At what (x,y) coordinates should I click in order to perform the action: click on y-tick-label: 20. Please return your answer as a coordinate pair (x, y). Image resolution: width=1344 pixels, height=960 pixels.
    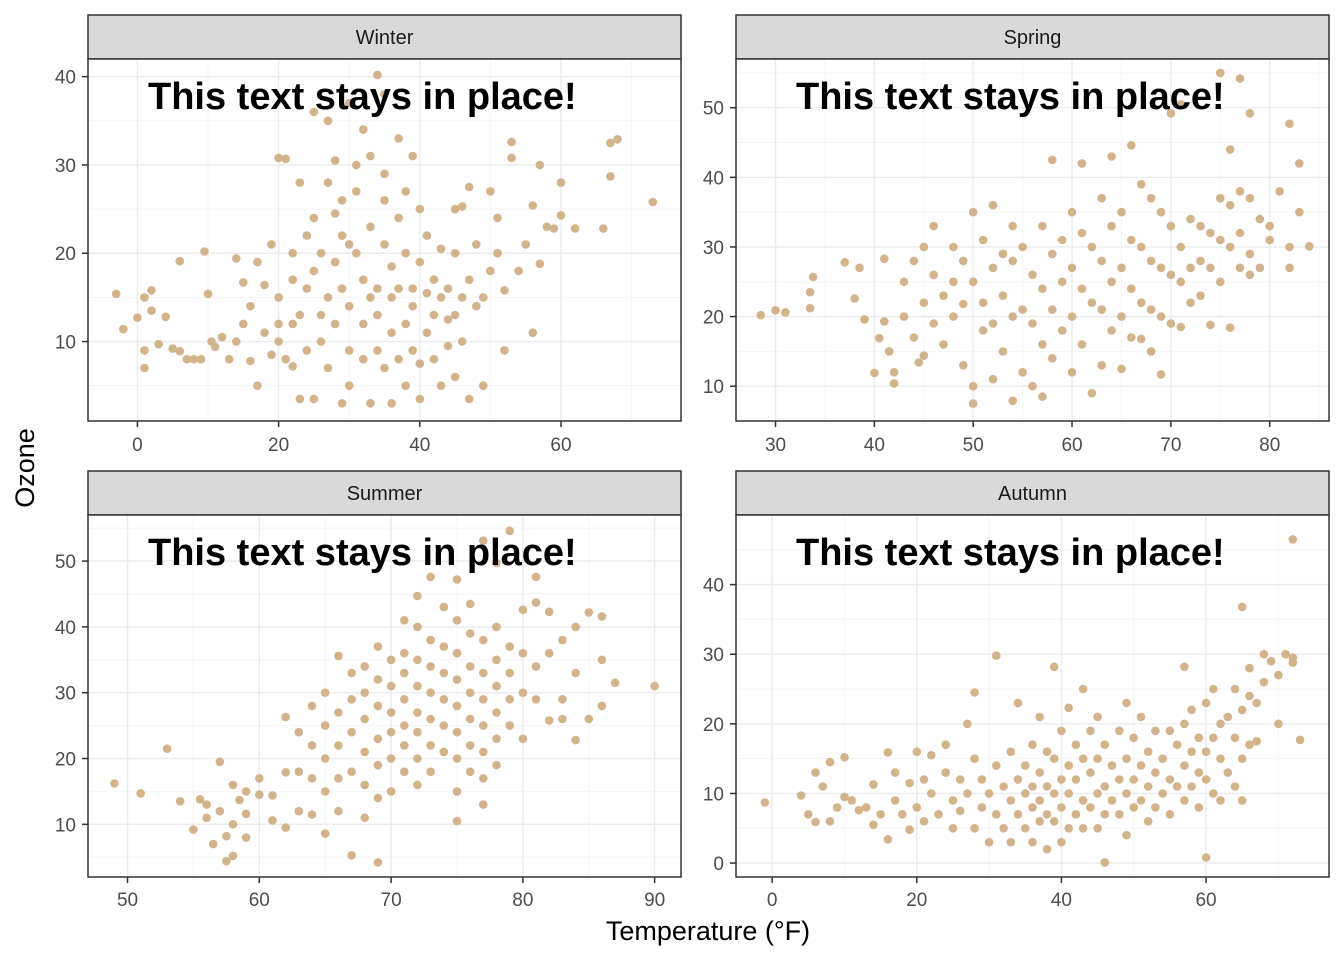
    Looking at the image, I should click on (713, 318).